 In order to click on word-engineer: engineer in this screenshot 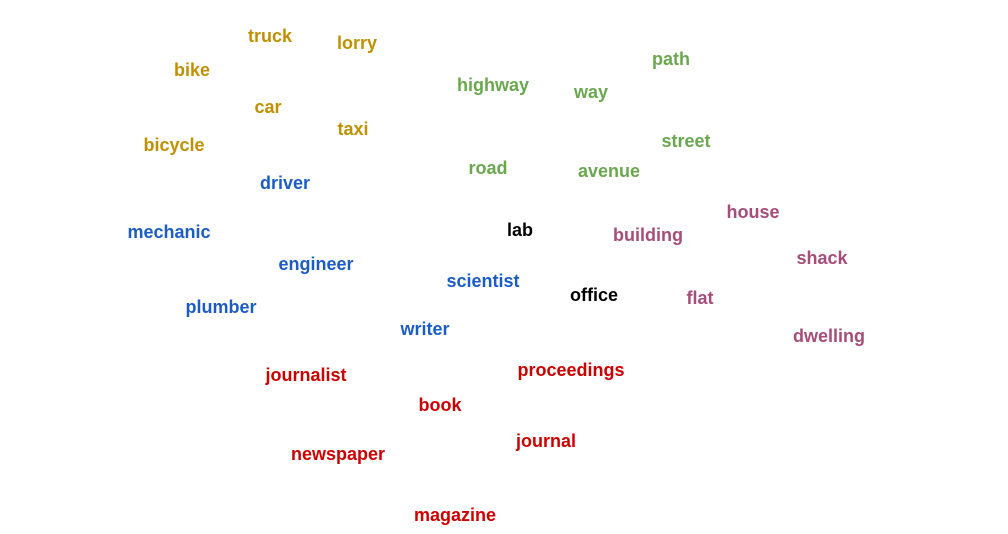, I will do `click(316, 264)`.